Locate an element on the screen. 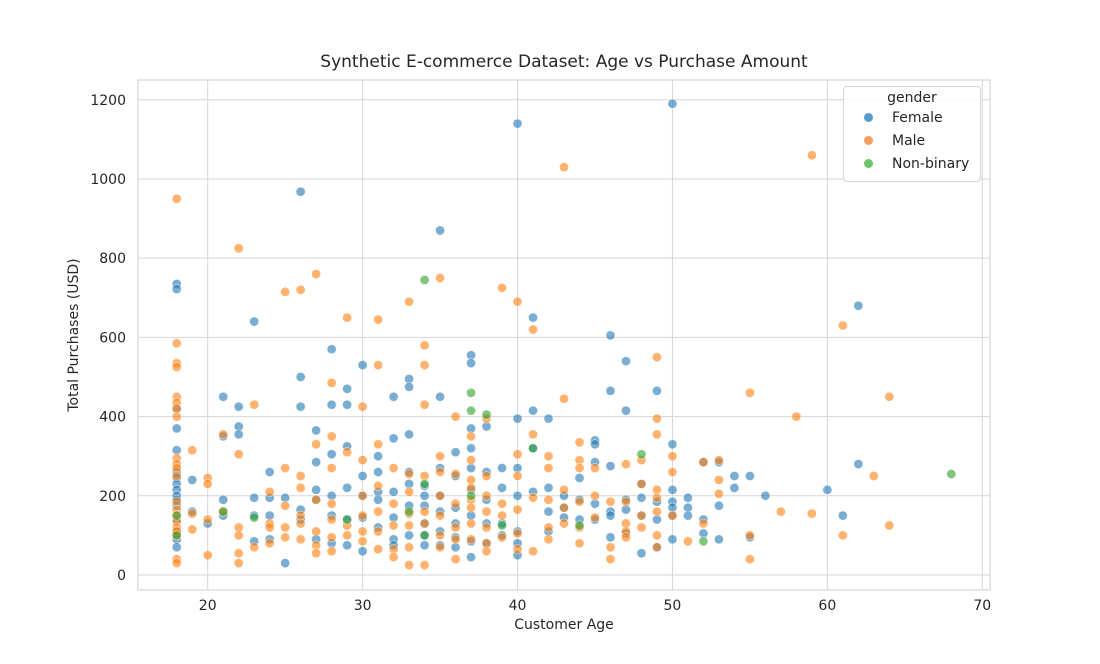 This screenshot has width=1100, height=664. legend-label-female: Female is located at coordinates (917, 117).